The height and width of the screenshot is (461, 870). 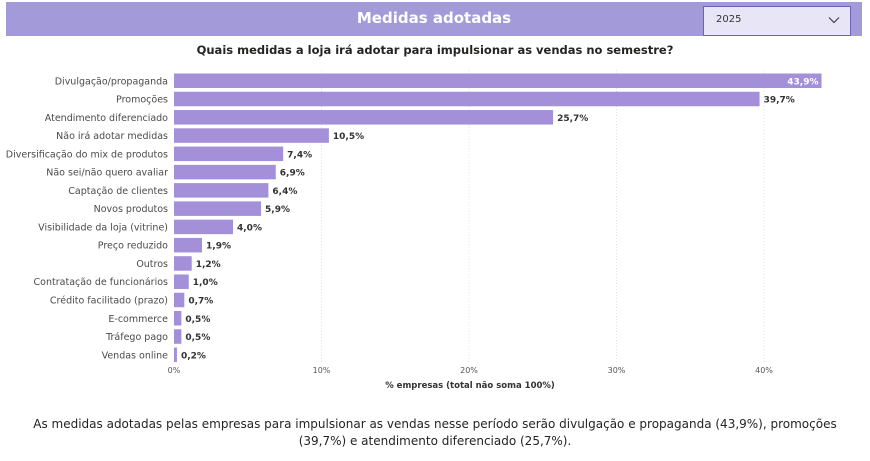 What do you see at coordinates (142, 100) in the screenshot?
I see `category-label: Promoções` at bounding box center [142, 100].